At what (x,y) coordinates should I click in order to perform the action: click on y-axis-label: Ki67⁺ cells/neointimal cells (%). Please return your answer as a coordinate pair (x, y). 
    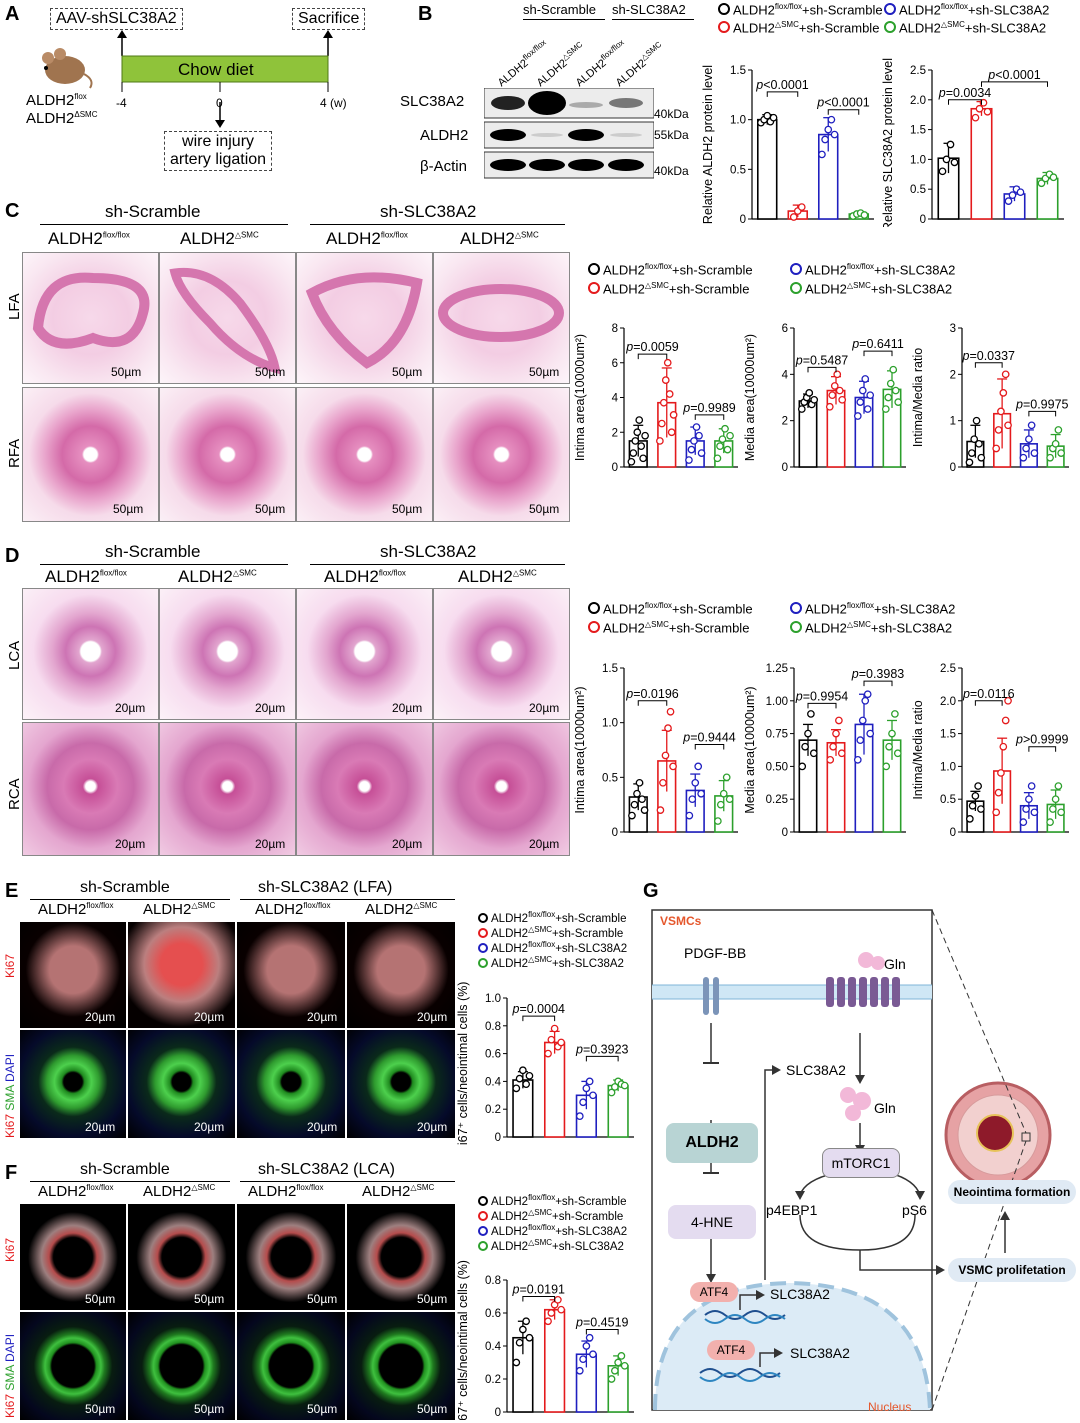
    Looking at the image, I should click on (463, 1063).